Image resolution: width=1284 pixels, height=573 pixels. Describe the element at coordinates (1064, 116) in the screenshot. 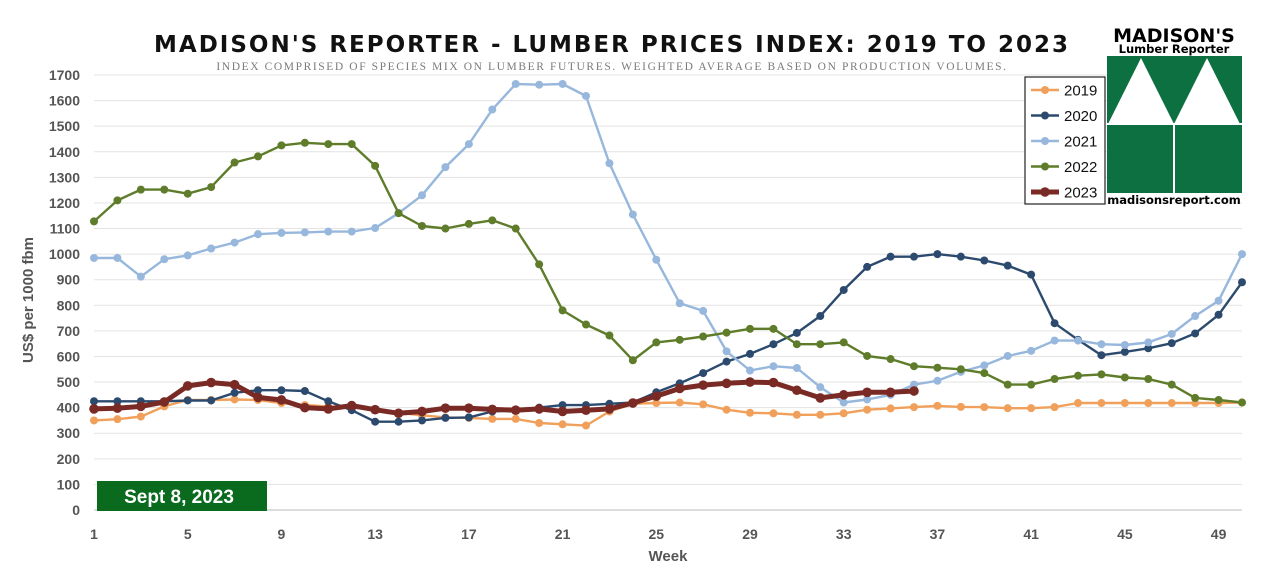

I see `legend-item-2020: 2020` at that location.